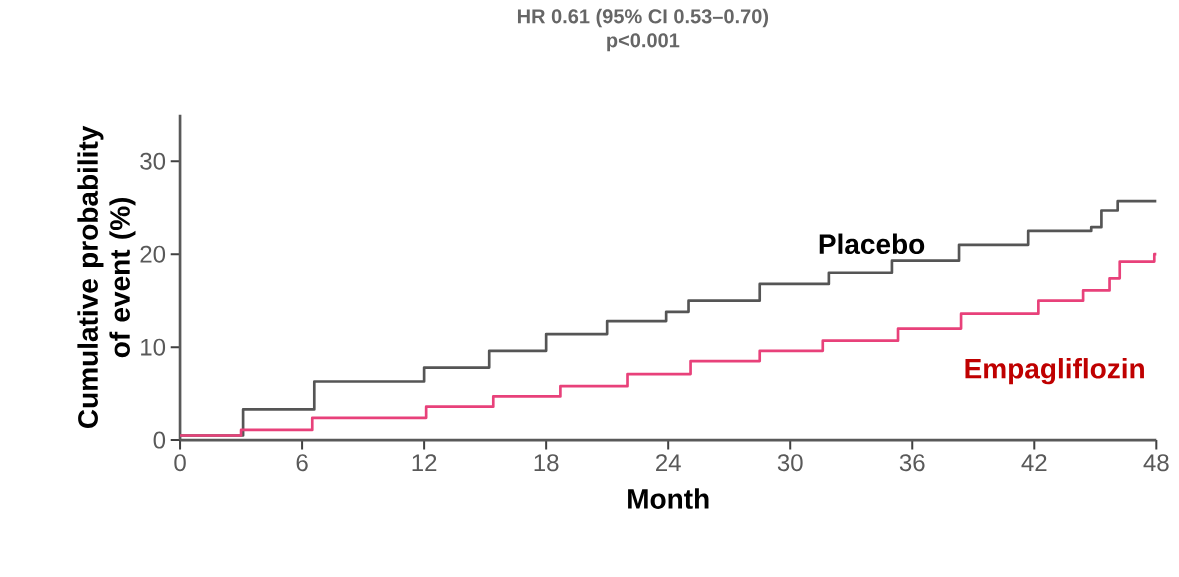 Image resolution: width=1179 pixels, height=577 pixels. I want to click on y-tick-label: 20, so click(153, 254).